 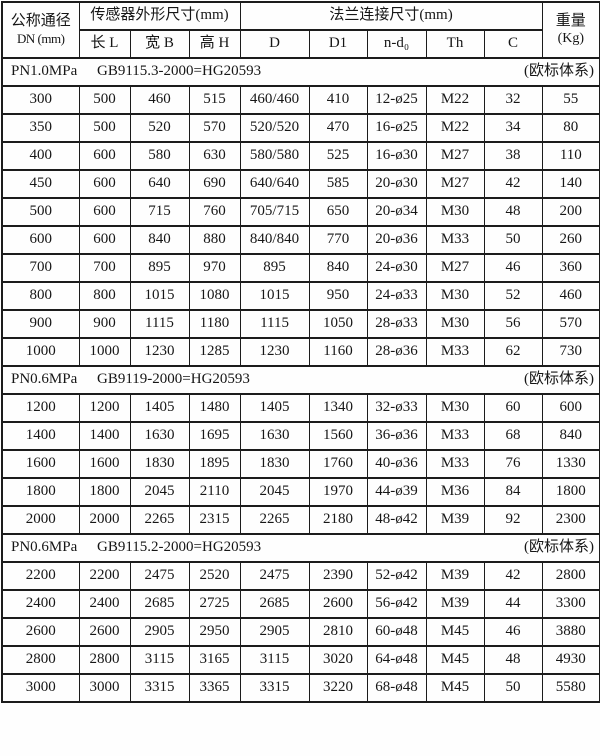 I want to click on cell-d1: 410, so click(x=338, y=100).